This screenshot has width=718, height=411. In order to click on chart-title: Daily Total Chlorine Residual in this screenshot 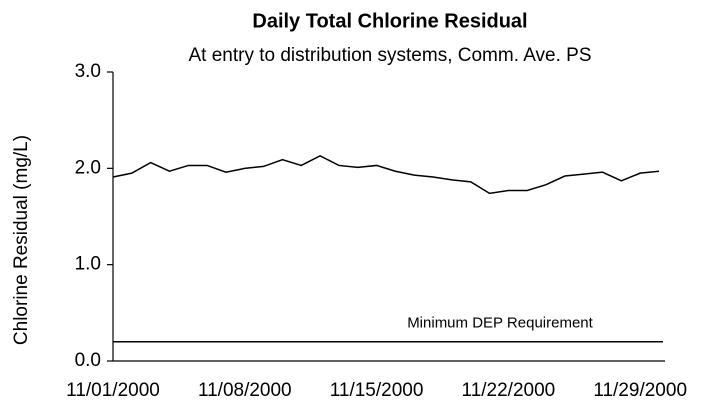, I will do `click(389, 21)`.